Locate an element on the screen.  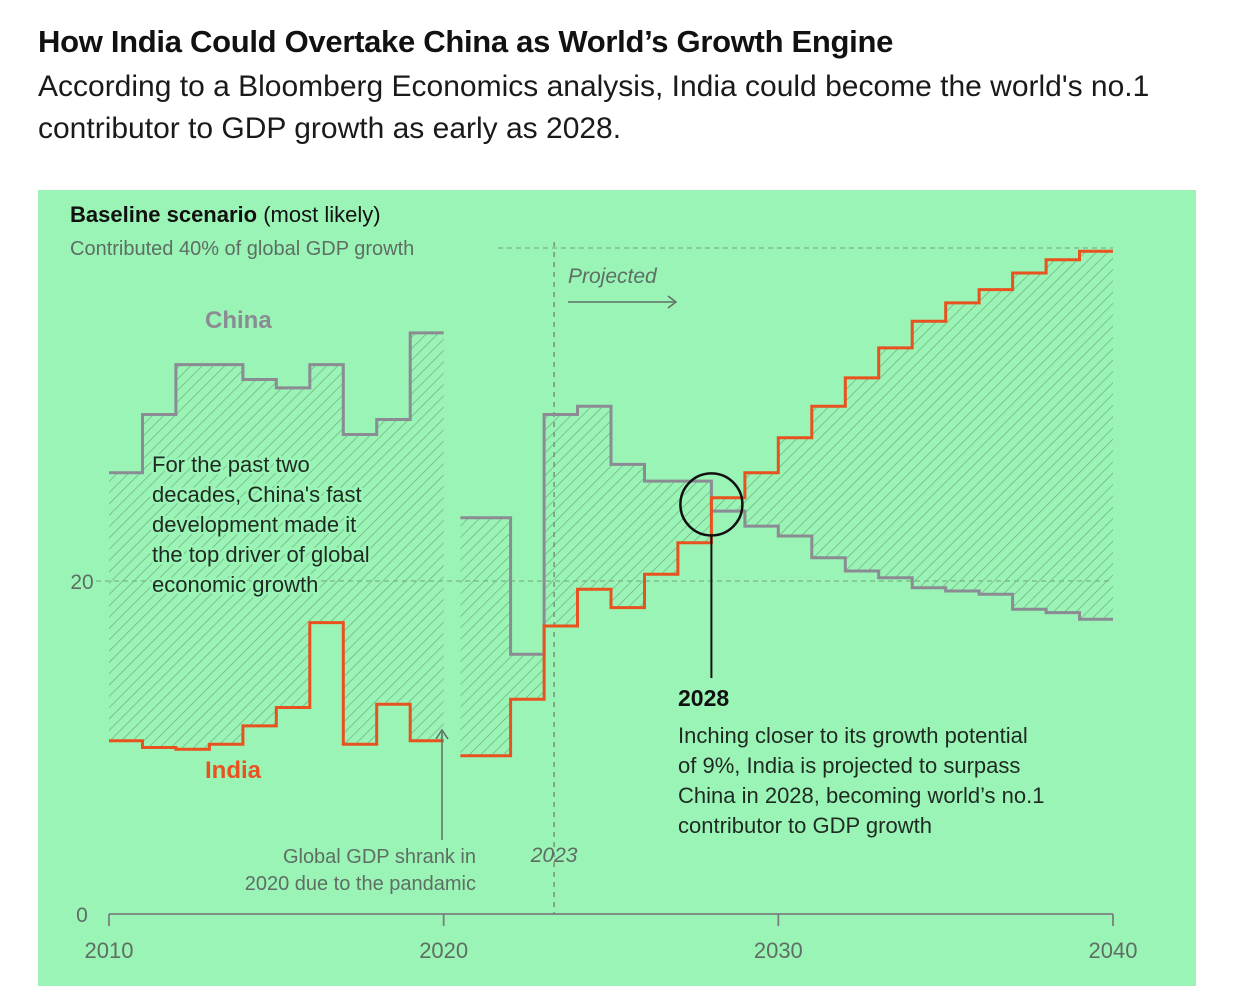
callout-text-line: of 9%, India is projected to surpass is located at coordinates (849, 765).